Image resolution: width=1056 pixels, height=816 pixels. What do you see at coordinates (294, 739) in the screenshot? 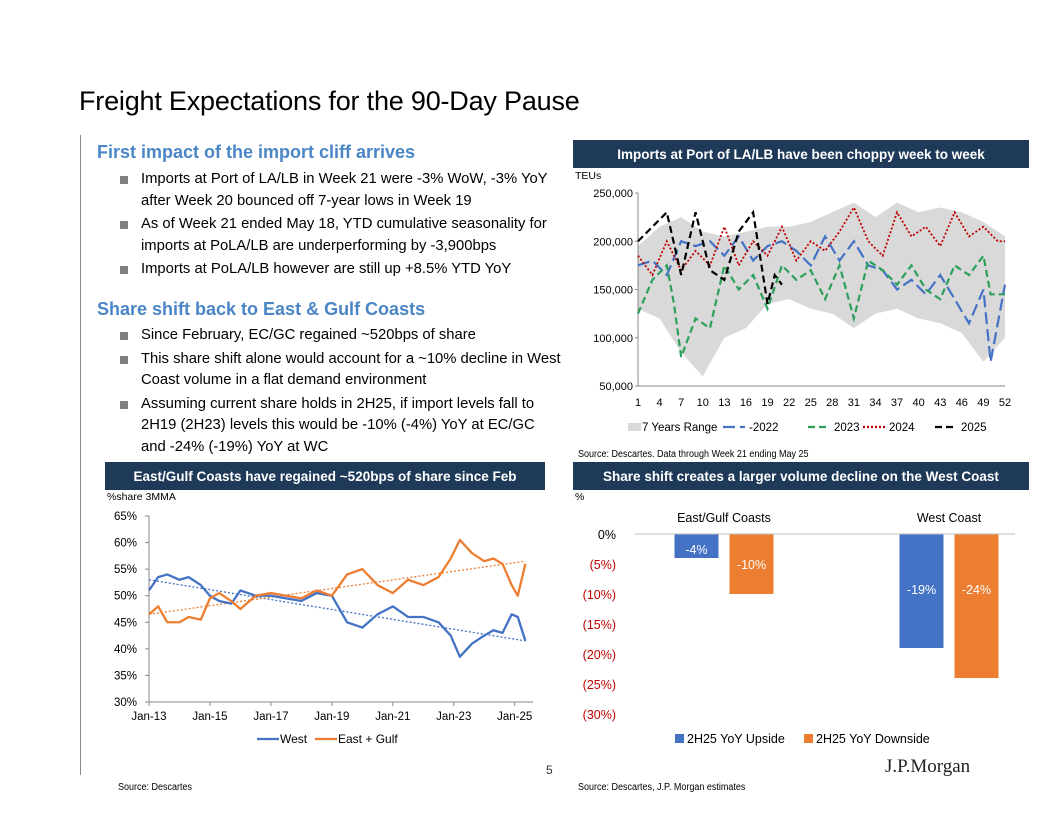
I see `legend-label: West` at bounding box center [294, 739].